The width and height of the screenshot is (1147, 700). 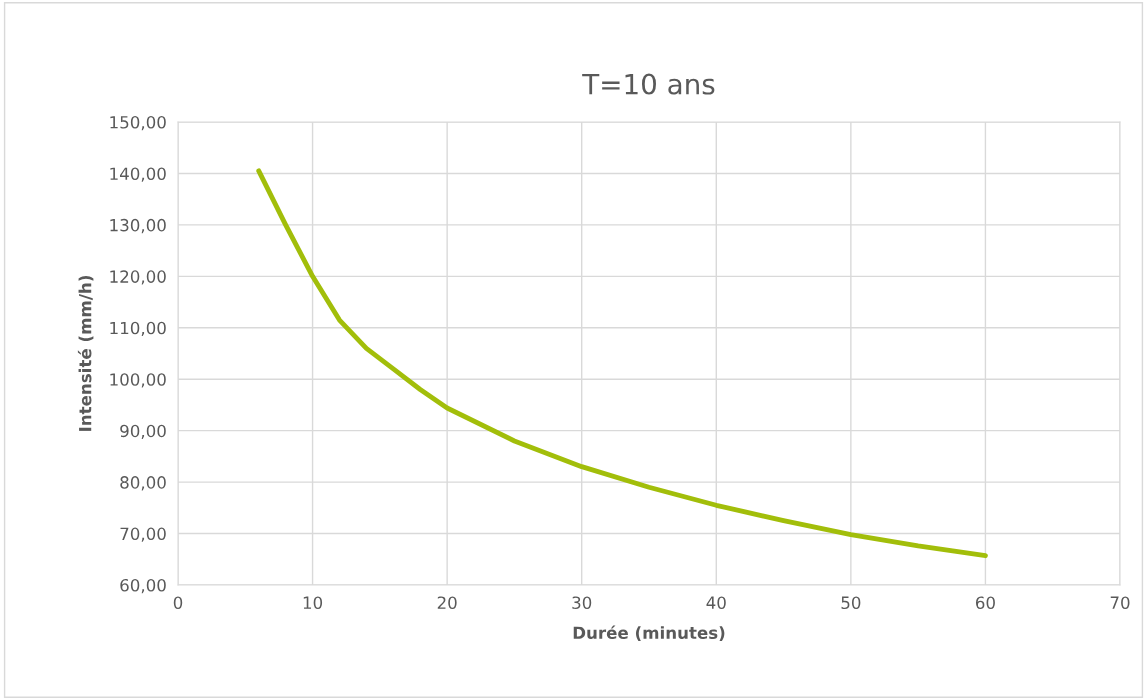 I want to click on y-tick-label: 80,00, so click(x=143, y=483).